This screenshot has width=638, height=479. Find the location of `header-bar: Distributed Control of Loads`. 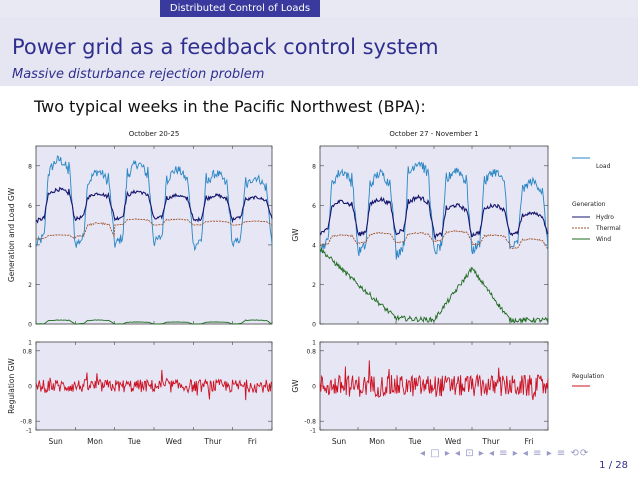

header-bar: Distributed Control of Loads is located at coordinates (319, 8).